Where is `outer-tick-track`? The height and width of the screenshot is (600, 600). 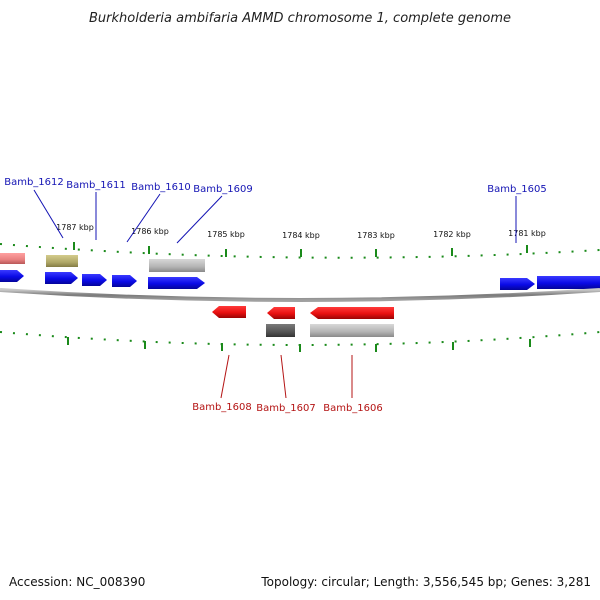 outer-tick-track is located at coordinates (300, 250).